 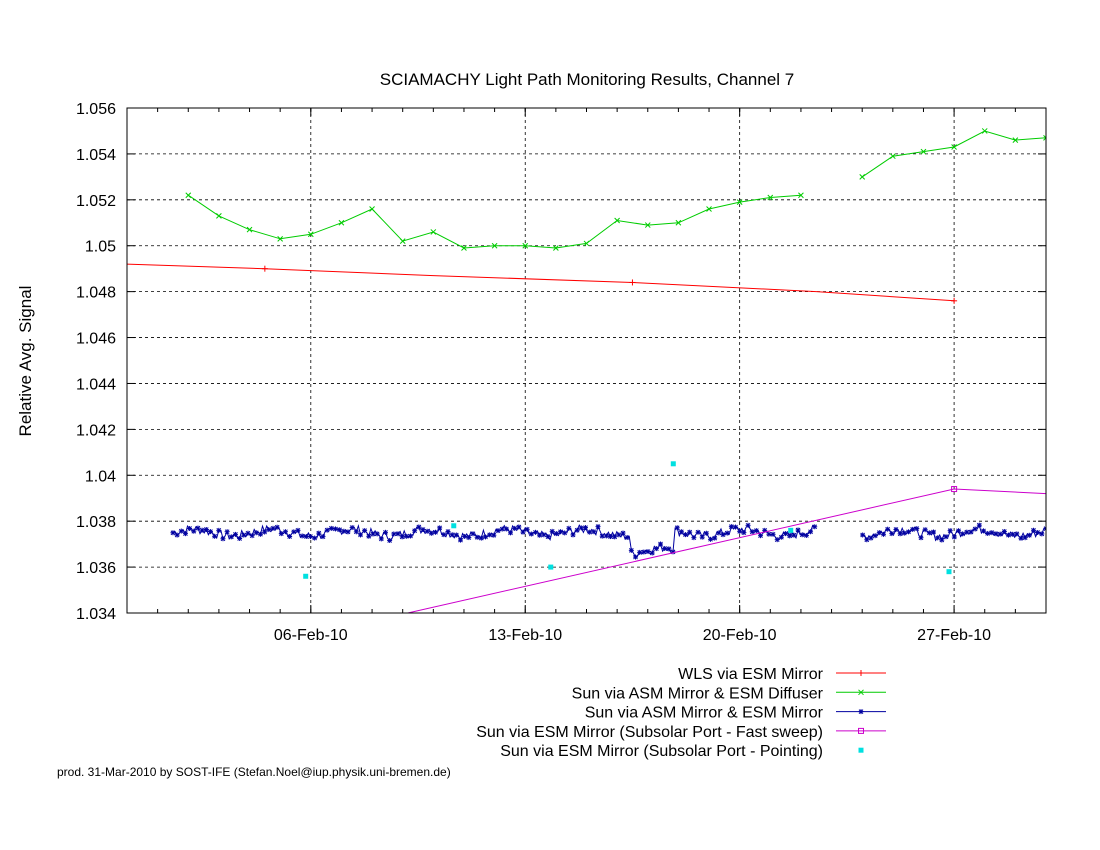 I want to click on legend-entry: Sun via ASM Mirror & ESM Mirror, so click(x=735, y=713).